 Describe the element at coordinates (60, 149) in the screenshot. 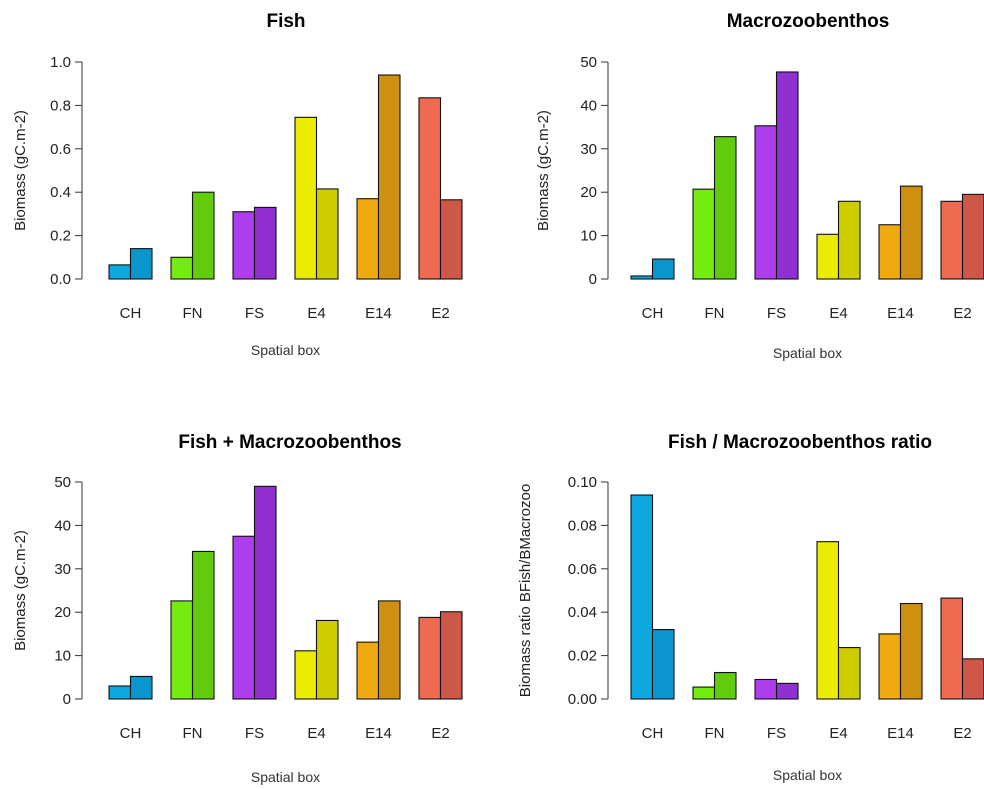

I see `y-tick-label: 0.6` at that location.